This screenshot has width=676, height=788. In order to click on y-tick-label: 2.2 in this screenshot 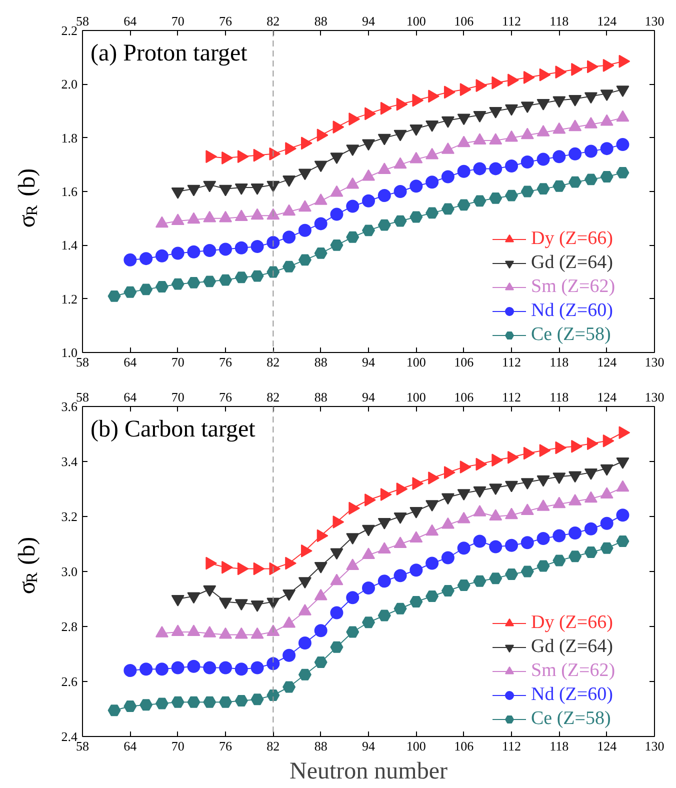, I will do `click(69, 30)`.